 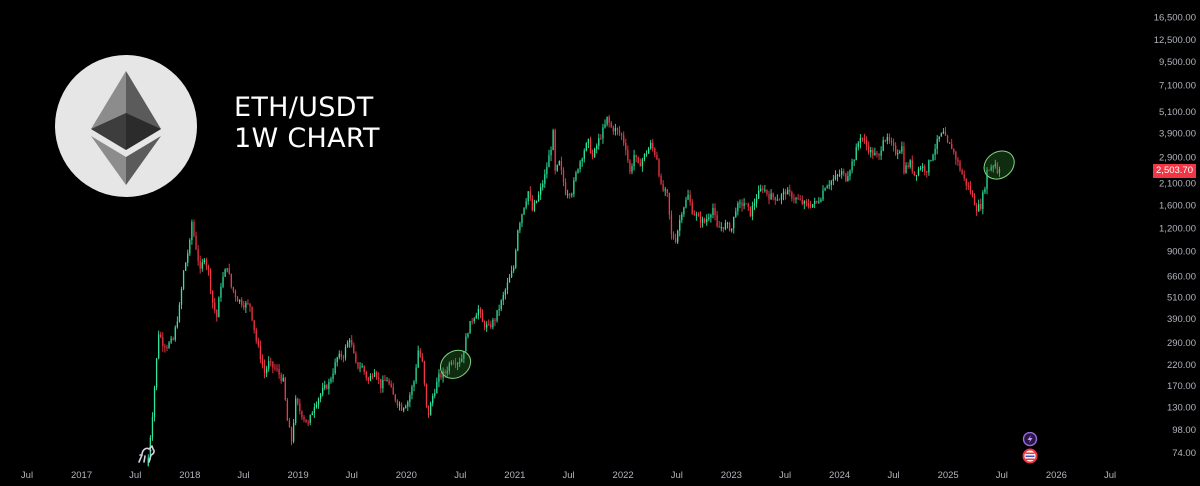 I want to click on x-tick-label: 2022, so click(x=623, y=475).